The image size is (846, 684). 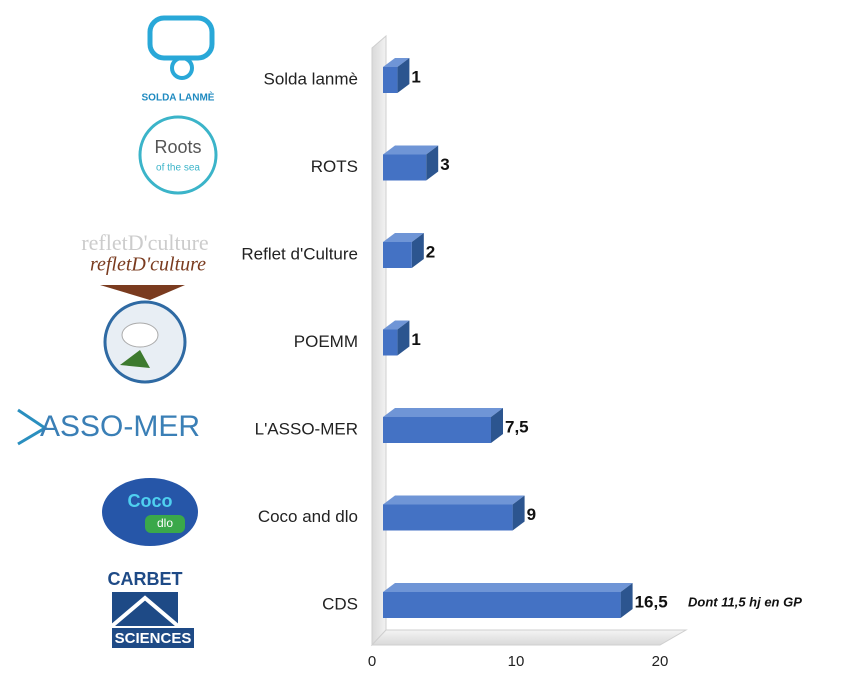 What do you see at coordinates (120, 426) in the screenshot?
I see `logo-text: ASSO-MER` at bounding box center [120, 426].